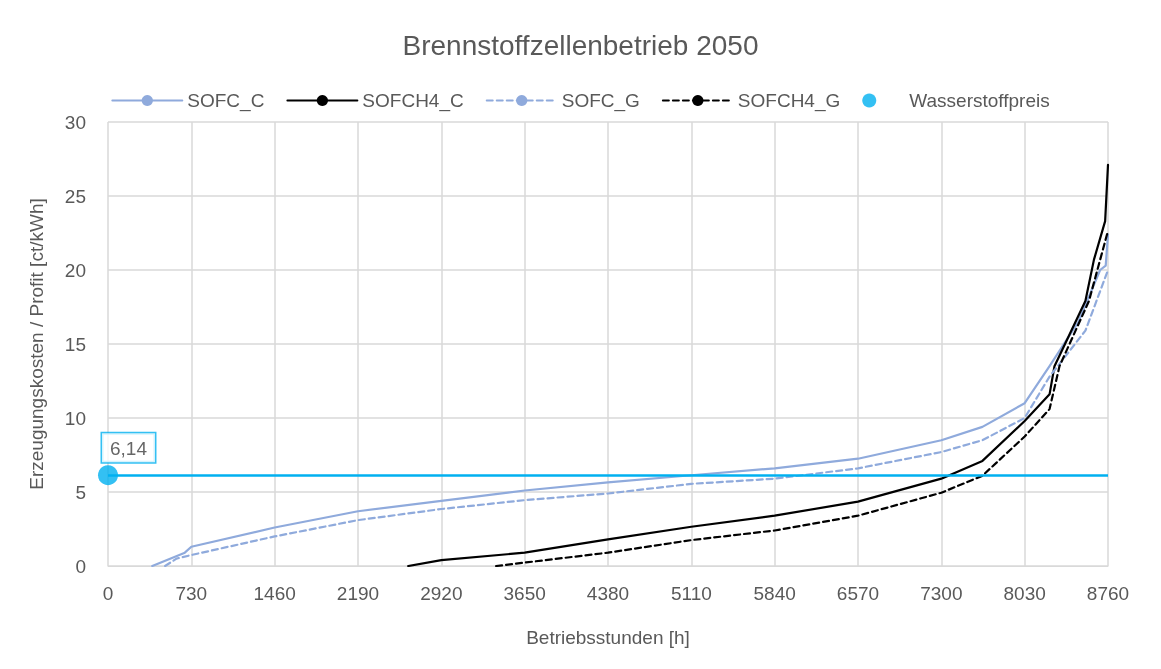 The width and height of the screenshot is (1161, 669). What do you see at coordinates (1024, 593) in the screenshot?
I see `x-tick-label: 8030` at bounding box center [1024, 593].